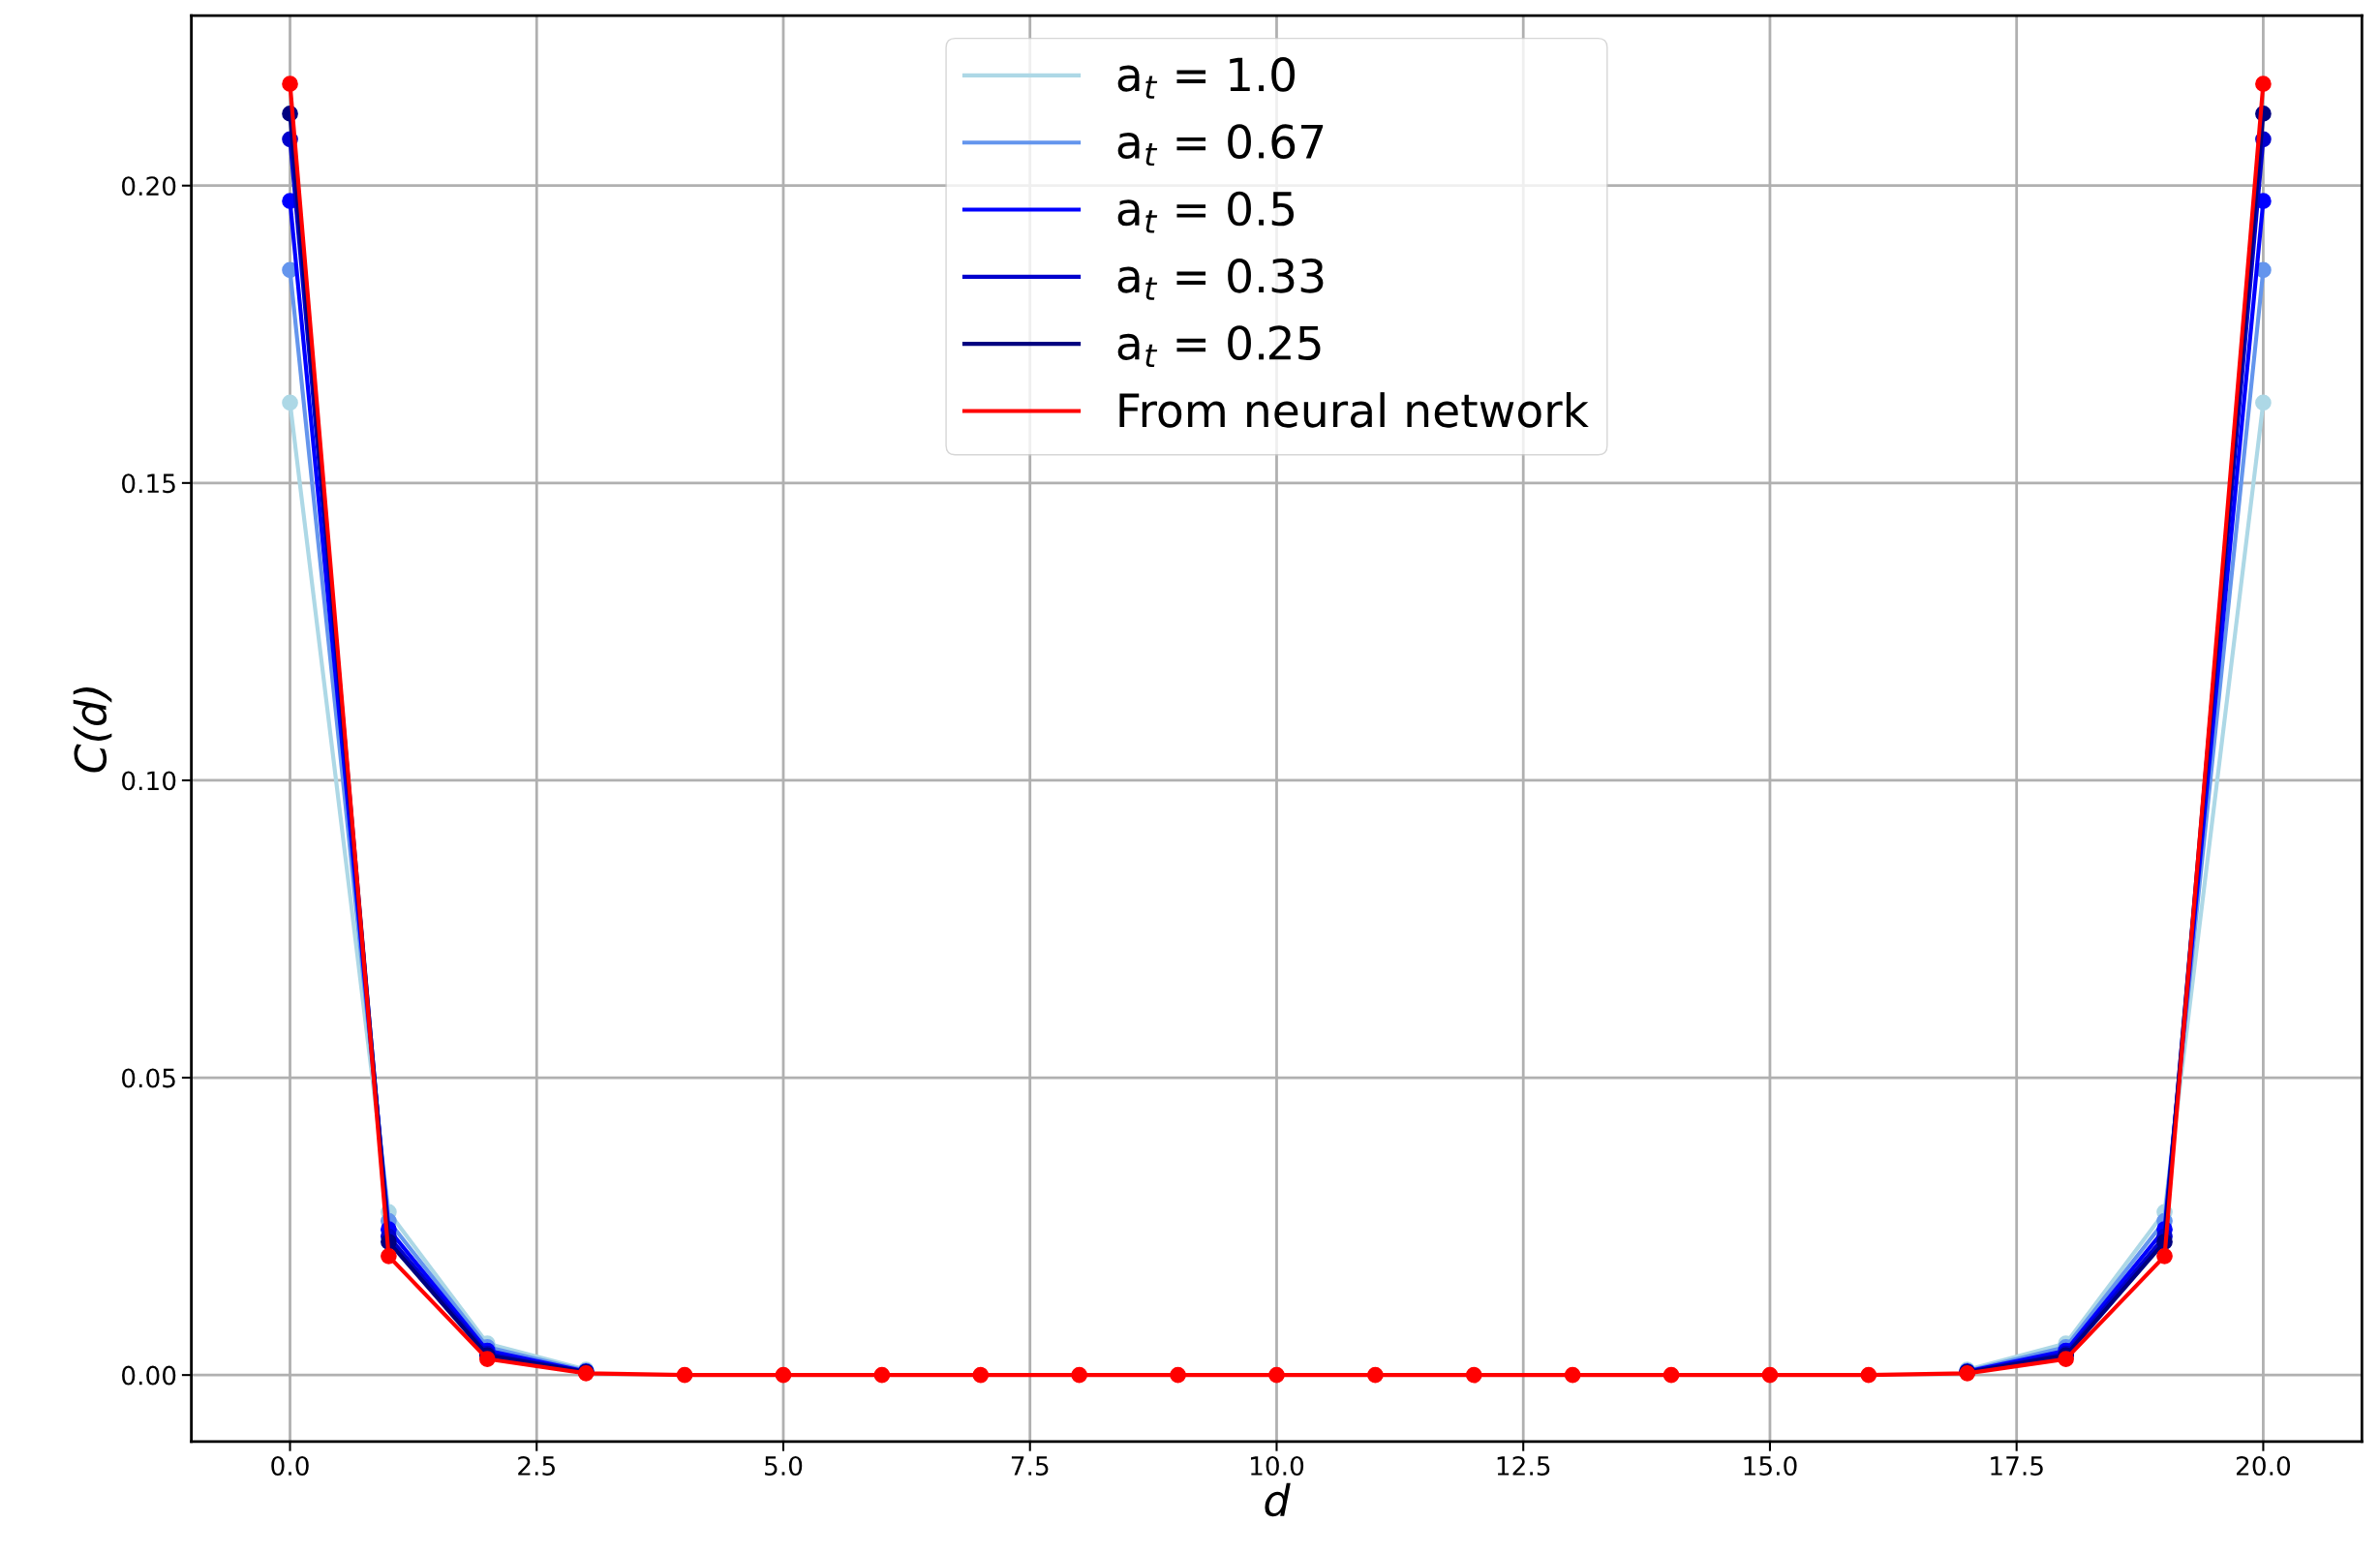 The height and width of the screenshot is (1554, 2380). Describe the element at coordinates (1206, 212) in the screenshot. I see `legend-label: a$_{t}$ = 0.5` at that location.